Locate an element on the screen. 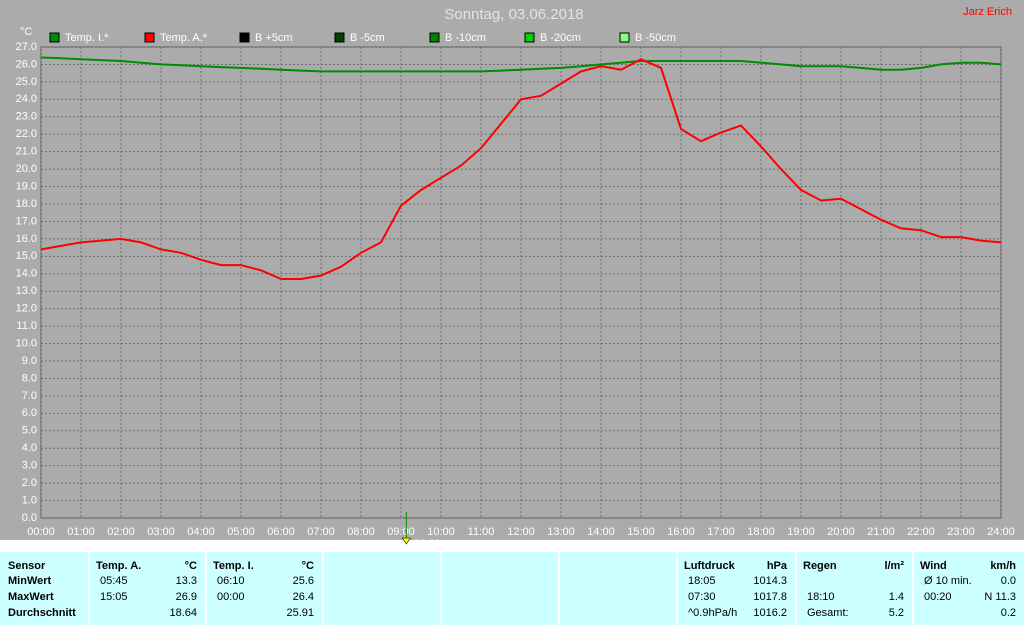  y-tick-label: 19.0 is located at coordinates (26, 186).